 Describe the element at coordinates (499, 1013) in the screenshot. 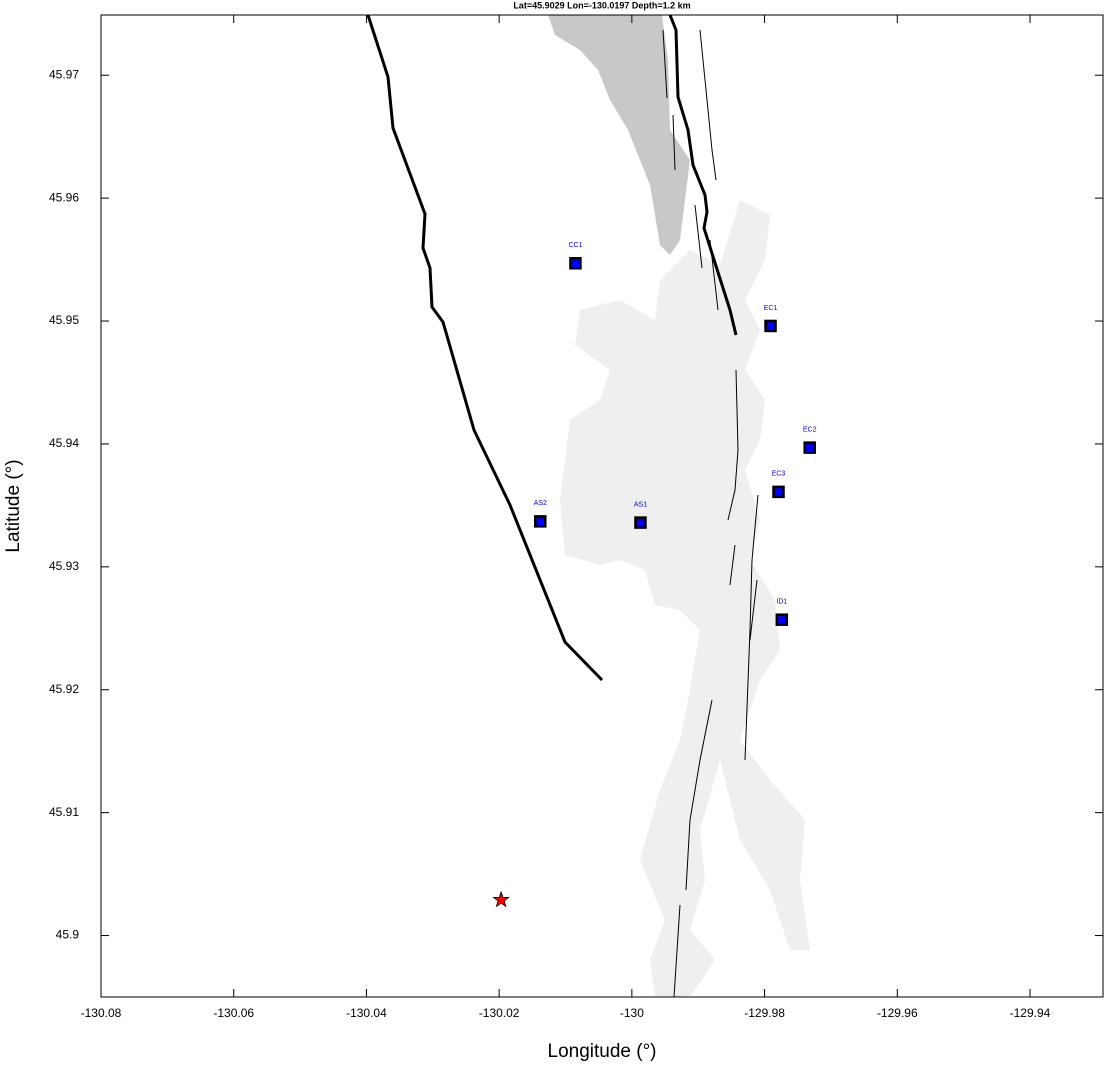

I see `x-tick-label: -130.02` at that location.